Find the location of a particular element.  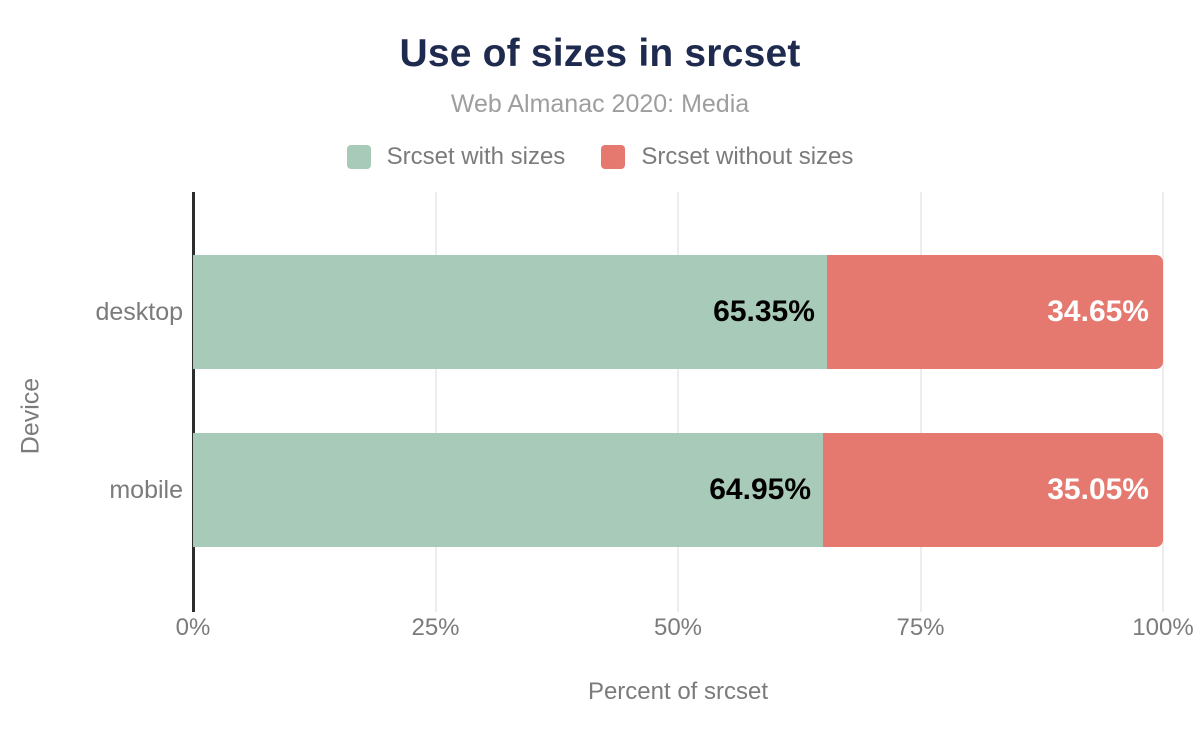

bar-value-label: 64.95% is located at coordinates (760, 489).